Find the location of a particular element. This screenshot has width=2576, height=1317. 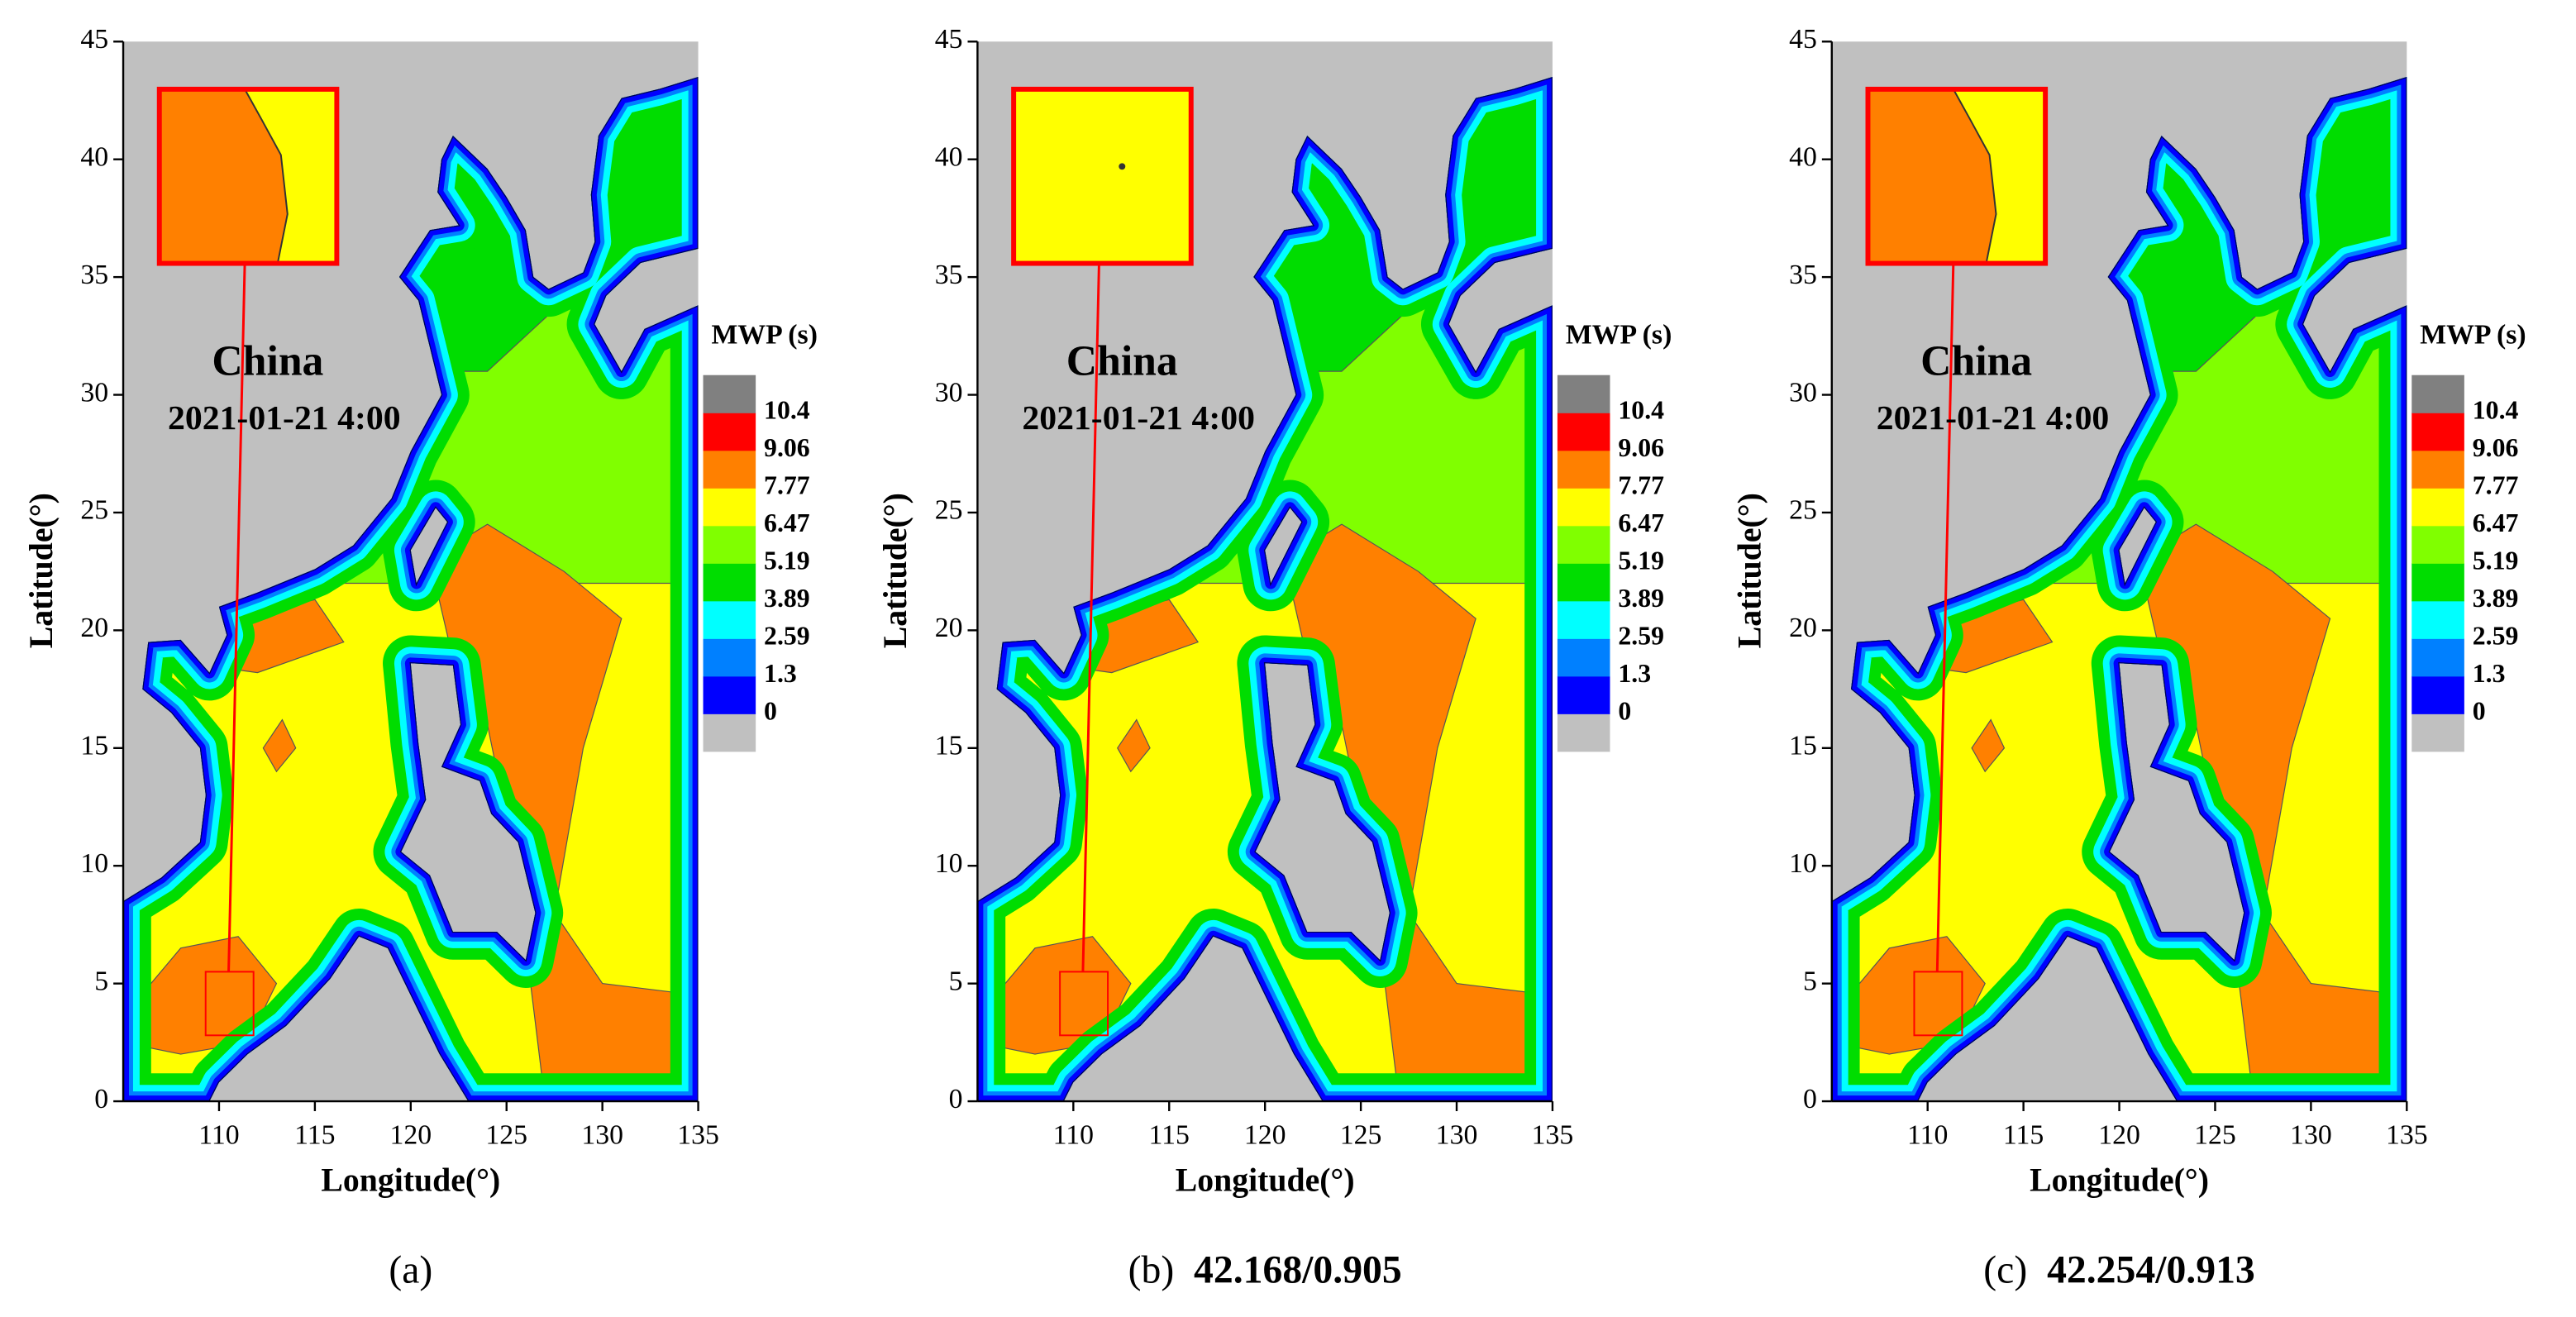

x-tick-label: 130 is located at coordinates (2311, 1135).